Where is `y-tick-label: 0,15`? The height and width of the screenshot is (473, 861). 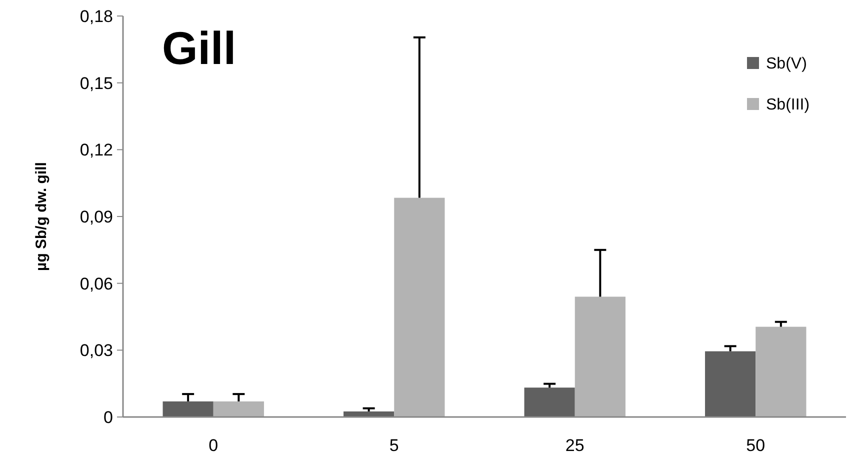
y-tick-label: 0,15 is located at coordinates (96, 83).